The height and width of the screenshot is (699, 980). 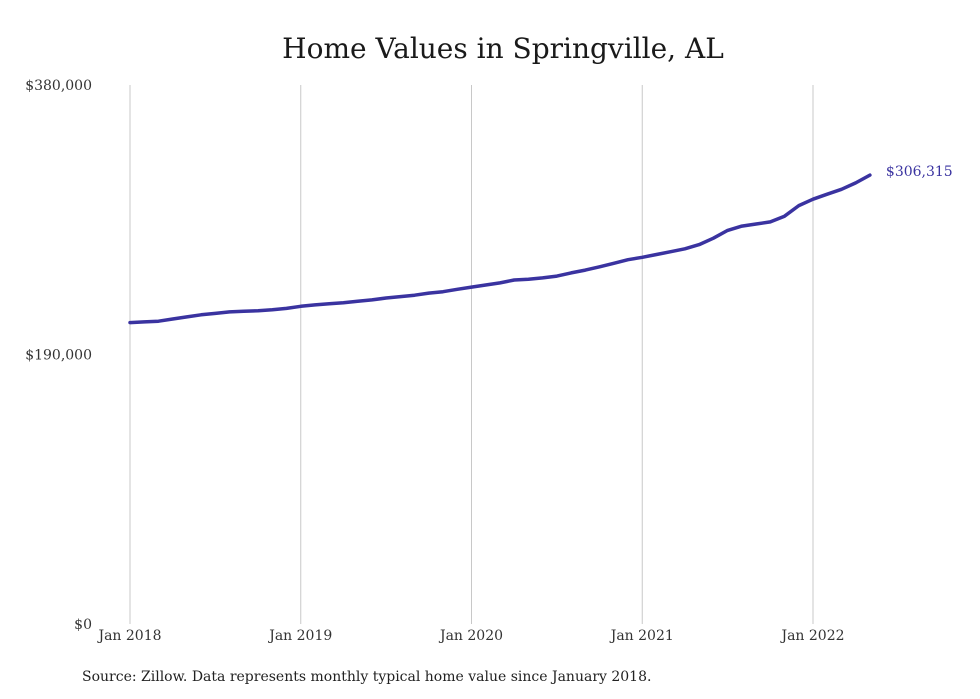 What do you see at coordinates (128, 636) in the screenshot?
I see `x-tick-label: Jan 2018` at bounding box center [128, 636].